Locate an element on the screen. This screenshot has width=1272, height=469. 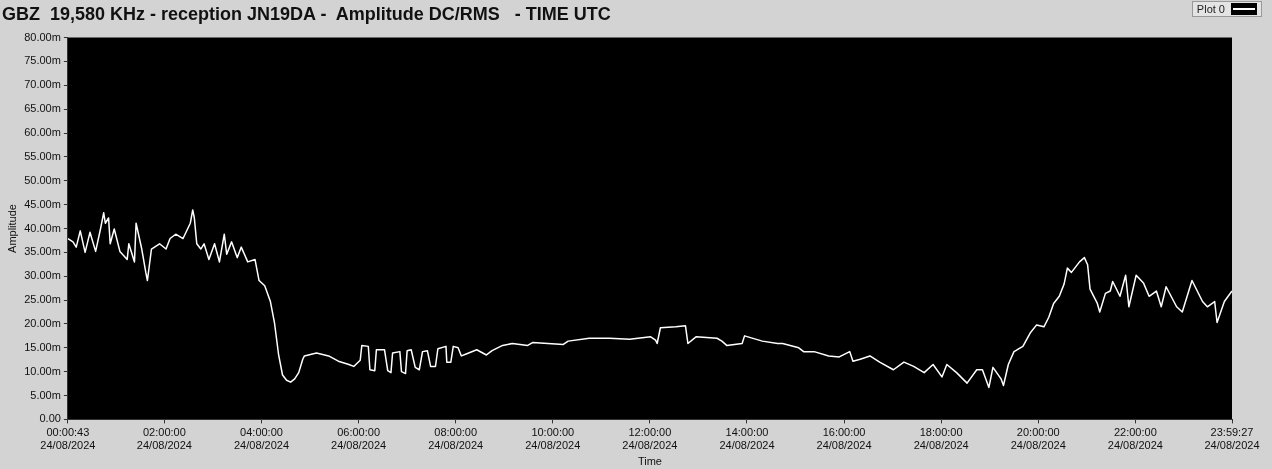
y-tick-label: 0.00 is located at coordinates (50, 418).